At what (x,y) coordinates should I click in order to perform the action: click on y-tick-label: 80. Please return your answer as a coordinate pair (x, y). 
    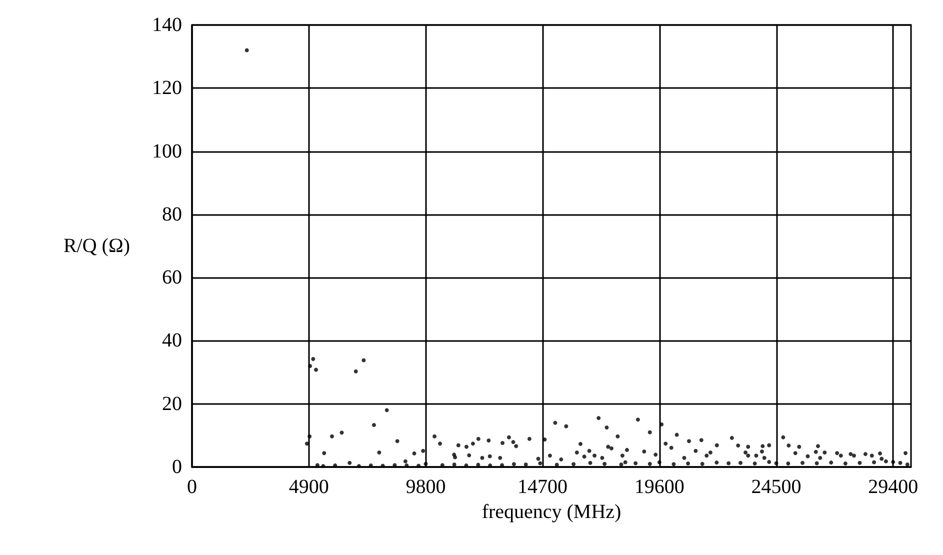
    Looking at the image, I should click on (172, 214).